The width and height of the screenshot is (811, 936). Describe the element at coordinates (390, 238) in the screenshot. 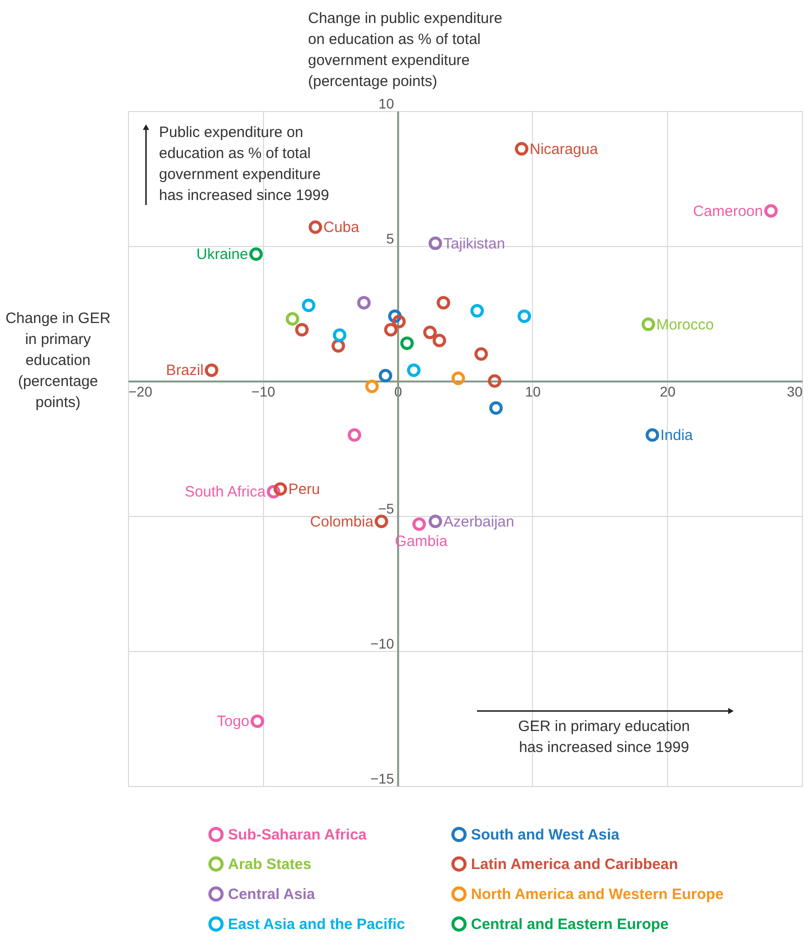

I see `y-tick-label: 5` at that location.